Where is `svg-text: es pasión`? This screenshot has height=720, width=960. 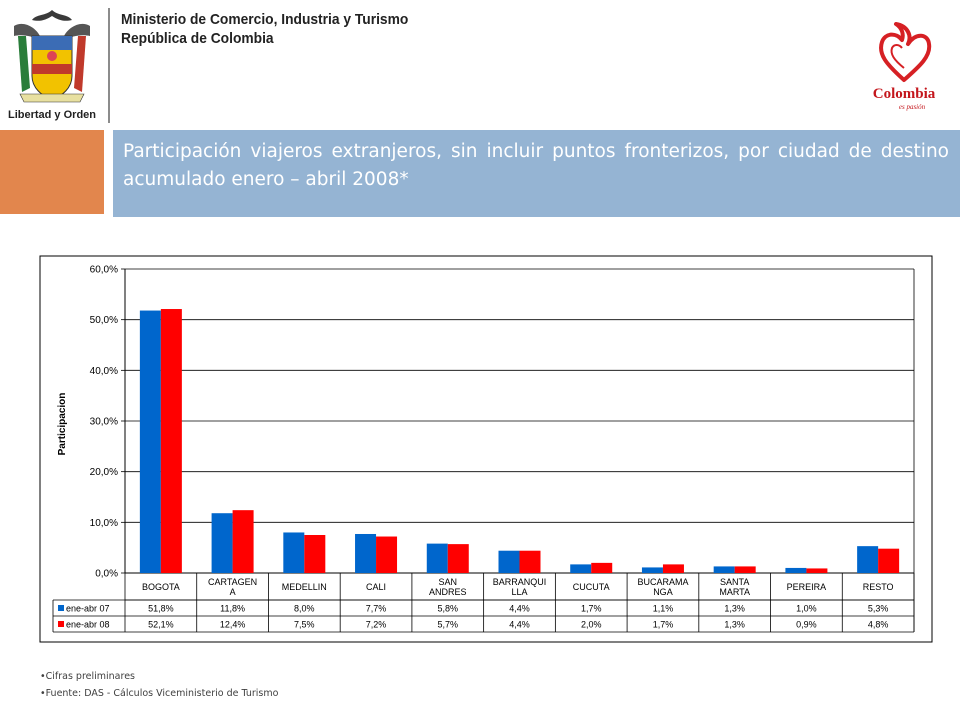
svg-text: es pasión is located at coordinates (912, 107).